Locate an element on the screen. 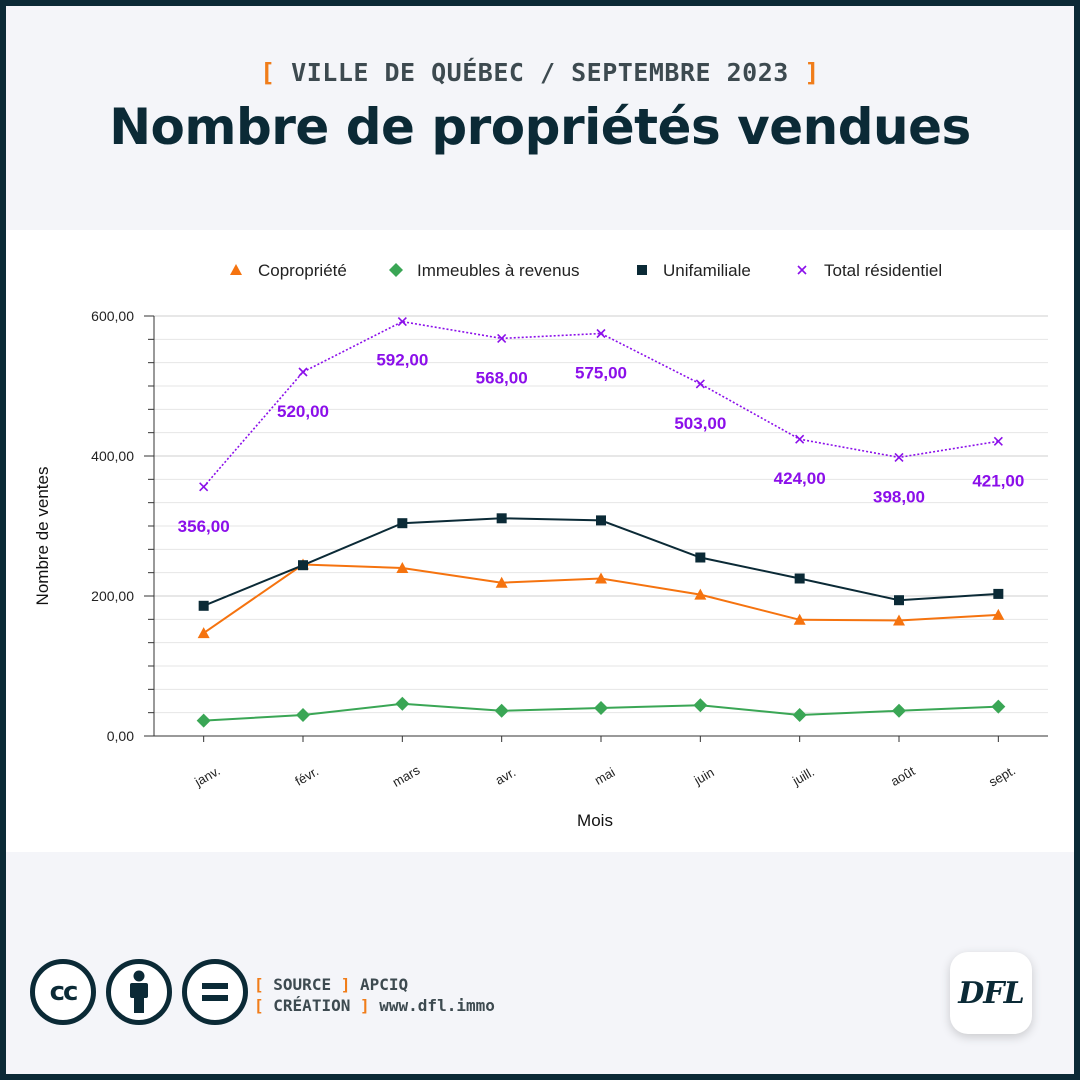 The image size is (1080, 1080). x-tick-label: avr. is located at coordinates (506, 775).